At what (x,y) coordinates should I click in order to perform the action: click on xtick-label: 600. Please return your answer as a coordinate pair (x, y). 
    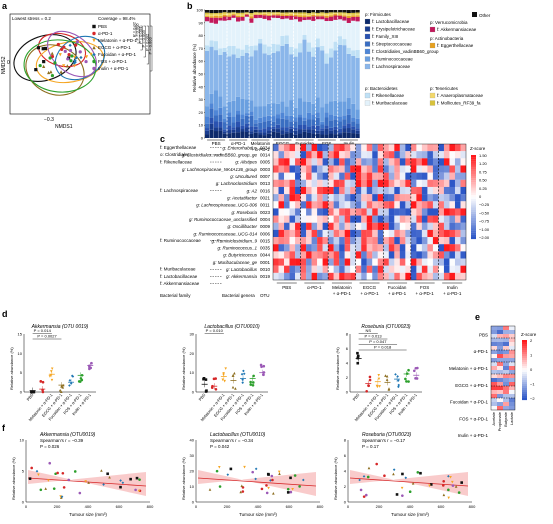
    Looking at the image, I should click on (119, 506).